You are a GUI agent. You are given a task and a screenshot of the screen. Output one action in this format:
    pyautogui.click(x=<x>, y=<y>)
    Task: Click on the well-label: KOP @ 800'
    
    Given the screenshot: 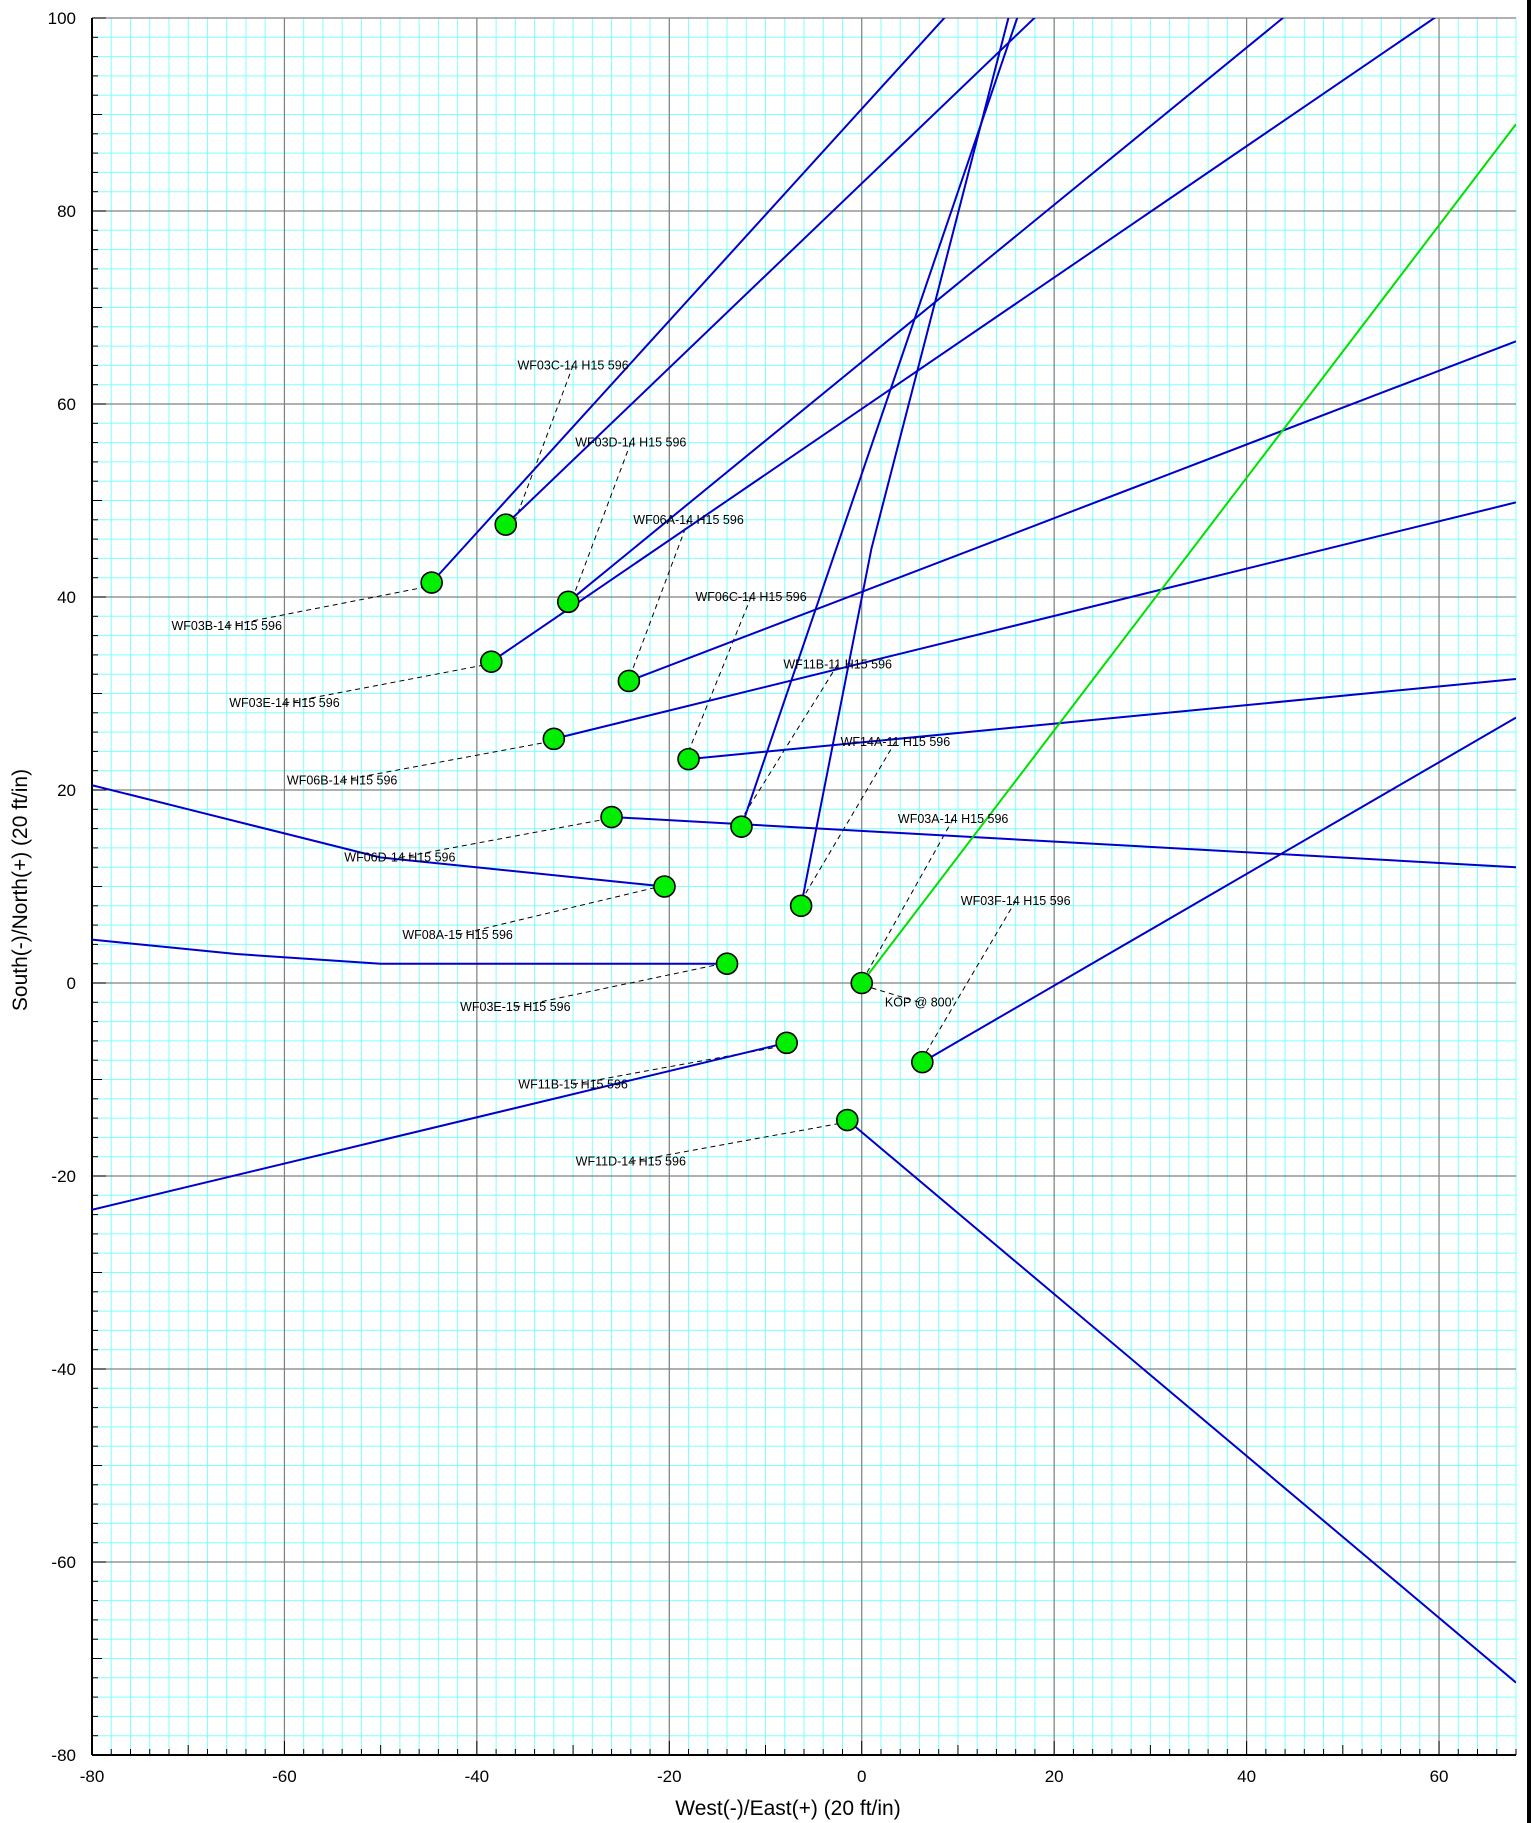 What is the action you would take?
    pyautogui.click(x=919, y=1002)
    